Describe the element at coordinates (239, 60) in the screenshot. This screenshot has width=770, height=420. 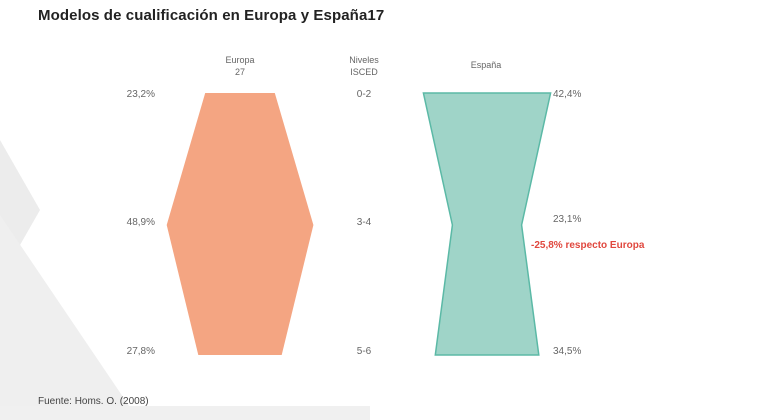
I see `series-header-europa-line1: Europa` at that location.